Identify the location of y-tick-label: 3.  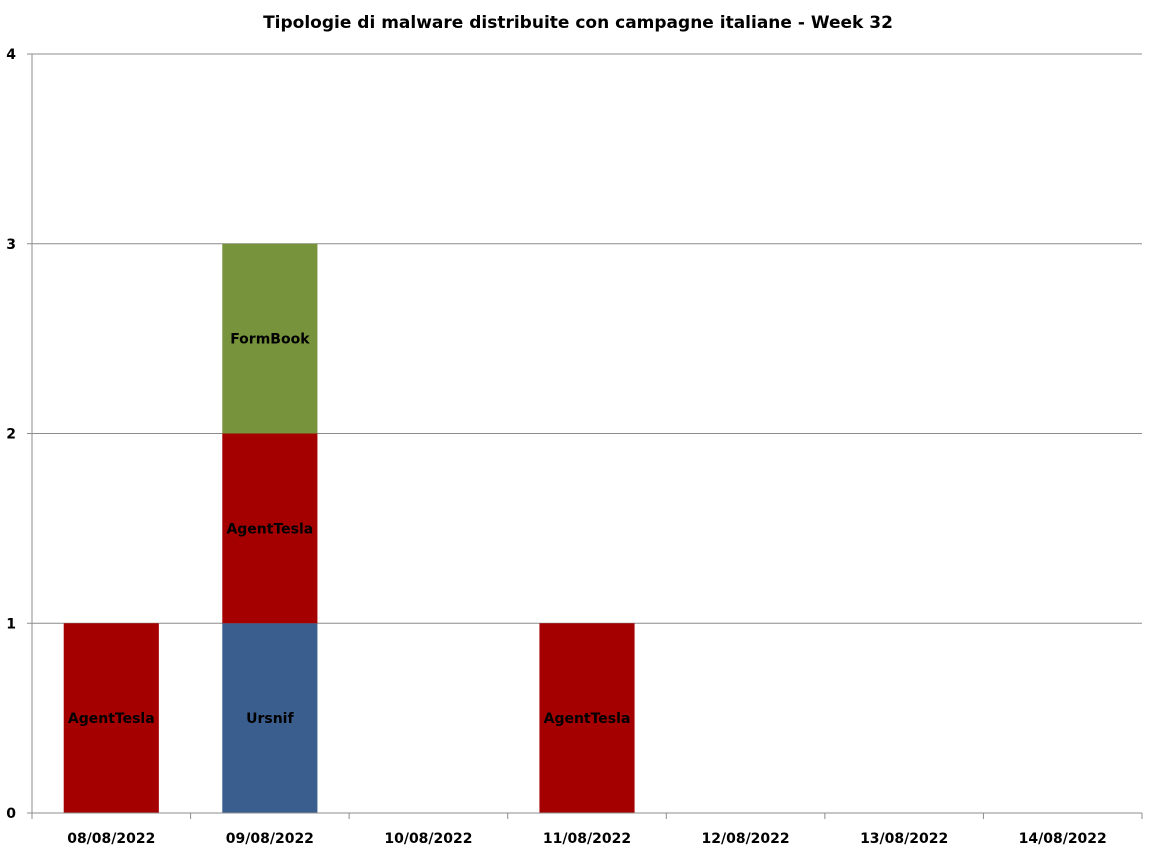
(11, 245).